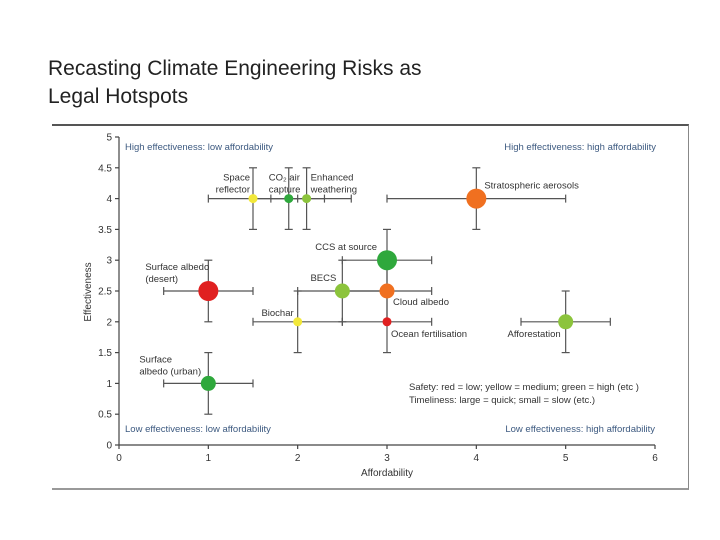  I want to click on y-tick-label: 1.5, so click(105, 353).